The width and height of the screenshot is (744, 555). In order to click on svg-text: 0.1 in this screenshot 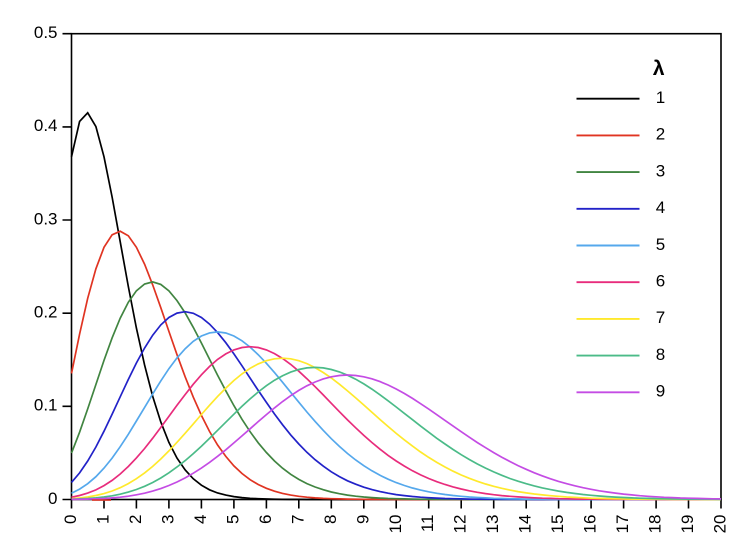, I will do `click(46, 405)`.